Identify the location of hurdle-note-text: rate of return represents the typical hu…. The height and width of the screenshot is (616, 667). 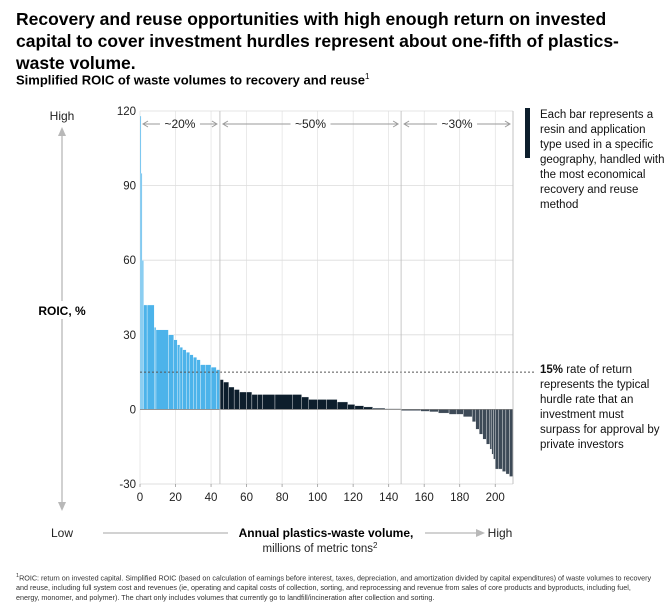
(600, 407).